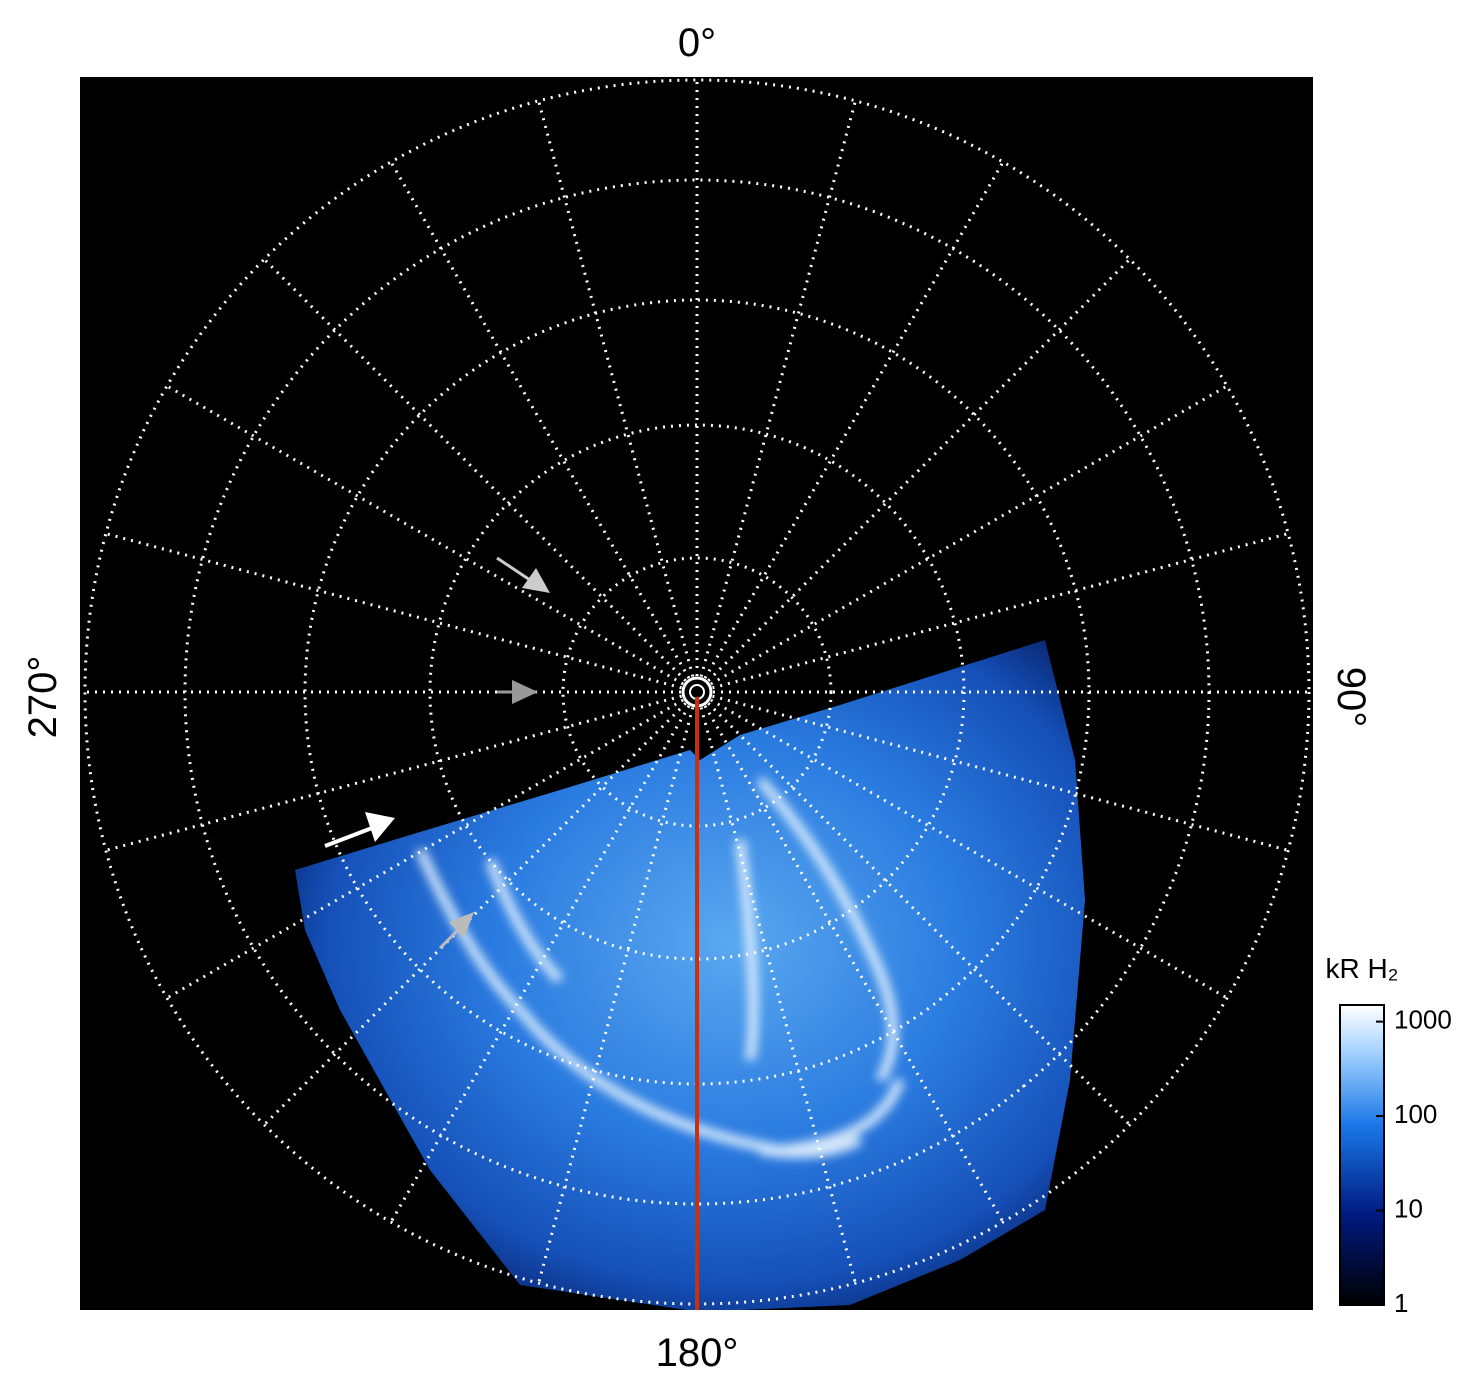  What do you see at coordinates (1414, 1161) in the screenshot?
I see `colorbar-ticks: 1 10 100 1000` at bounding box center [1414, 1161].